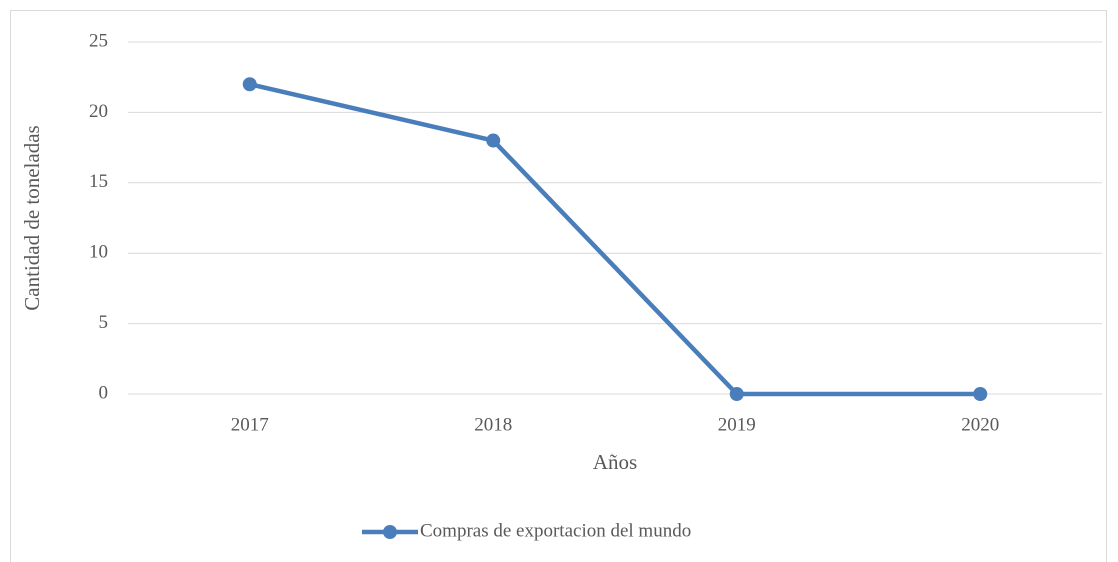 This screenshot has width=1118, height=562. Describe the element at coordinates (980, 424) in the screenshot. I see `x-tick-label: 2020` at that location.